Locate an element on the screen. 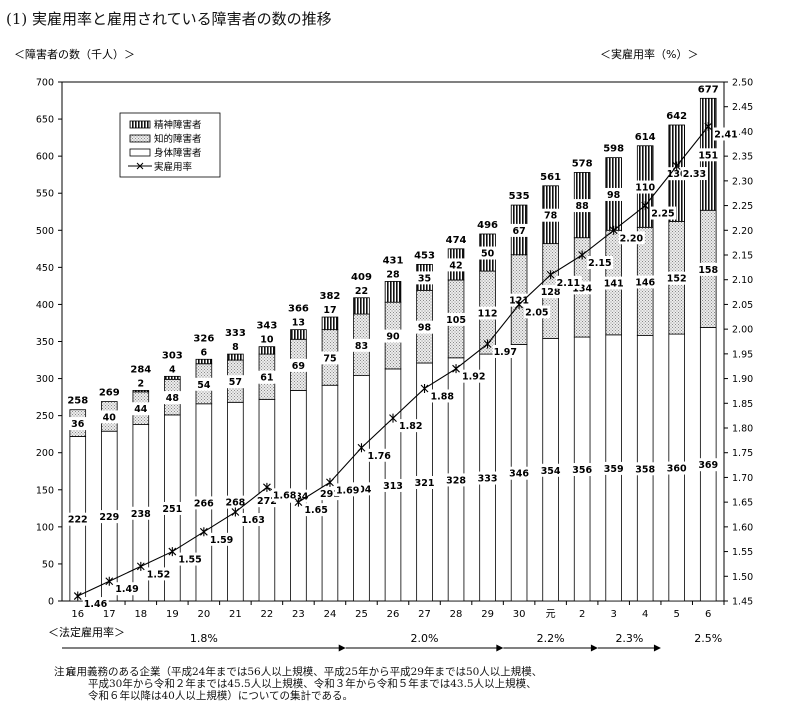 This screenshot has height=710, width=785. x-tick-label: 23 is located at coordinates (298, 614).